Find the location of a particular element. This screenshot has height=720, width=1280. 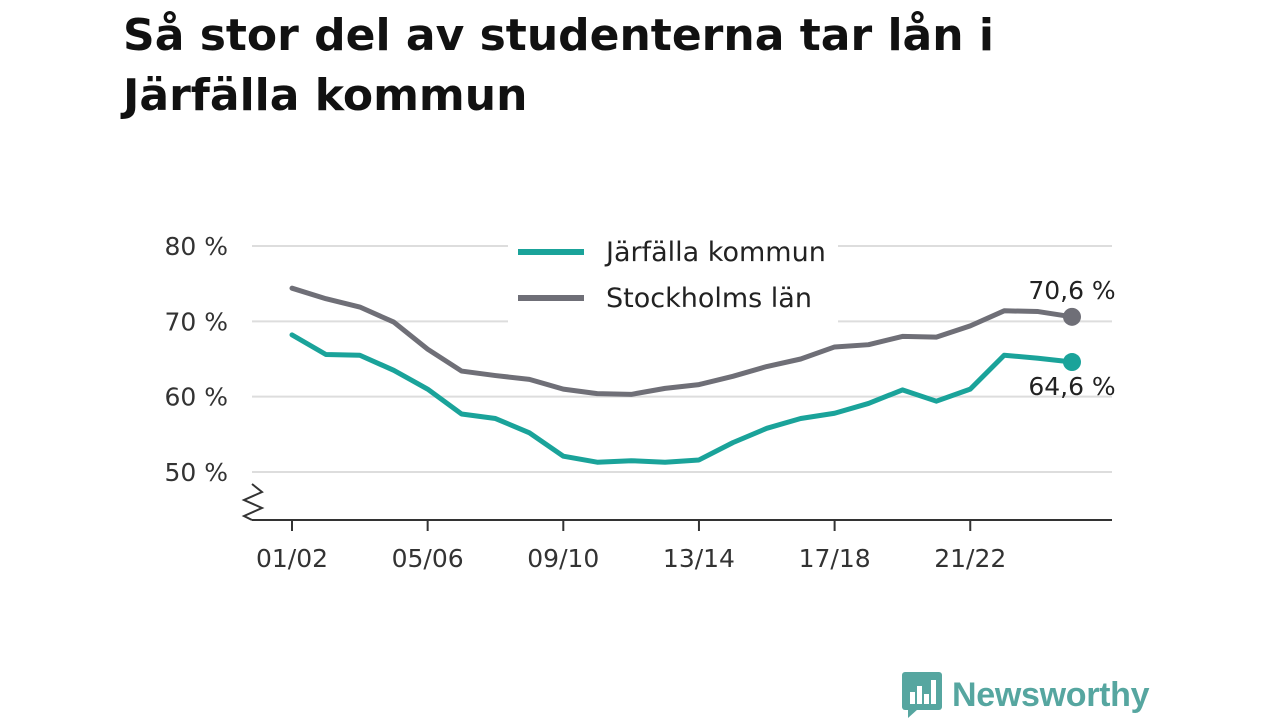

y-axis-tick-labels: 50 % 60 % 70 % 80 % is located at coordinates (196, 359).